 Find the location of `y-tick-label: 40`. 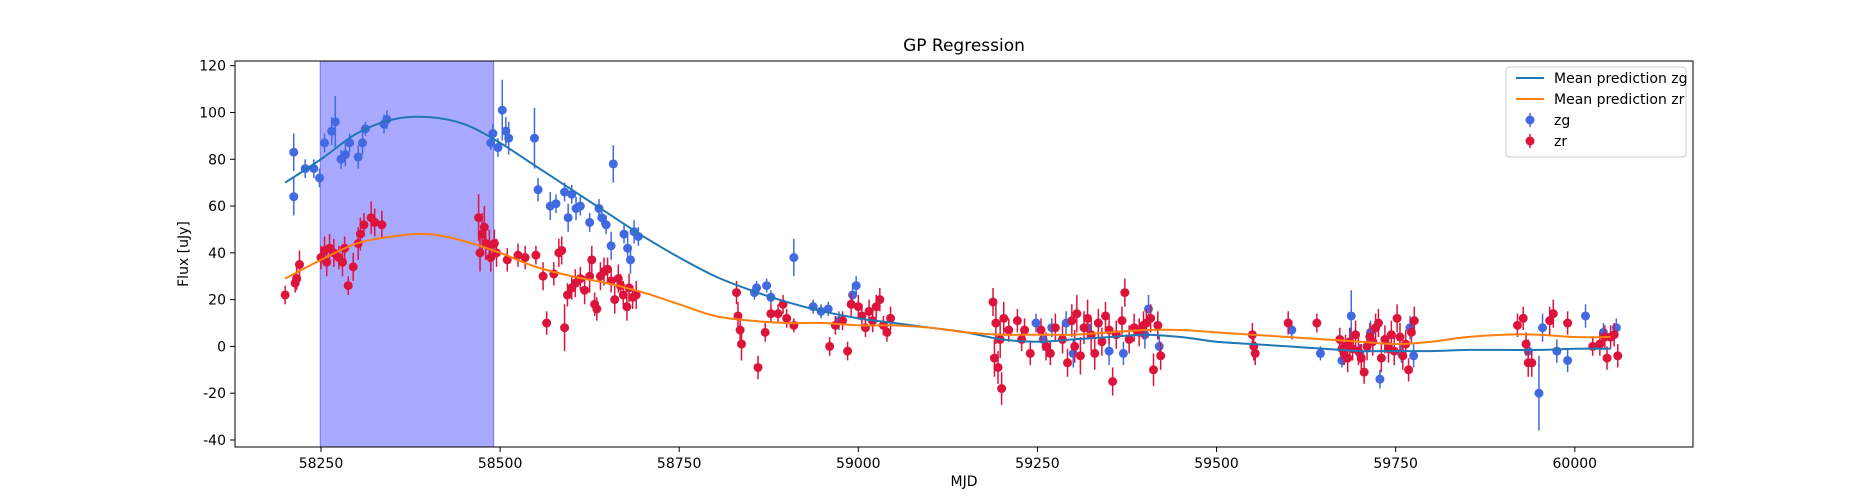

y-tick-label: 40 is located at coordinates (217, 254).